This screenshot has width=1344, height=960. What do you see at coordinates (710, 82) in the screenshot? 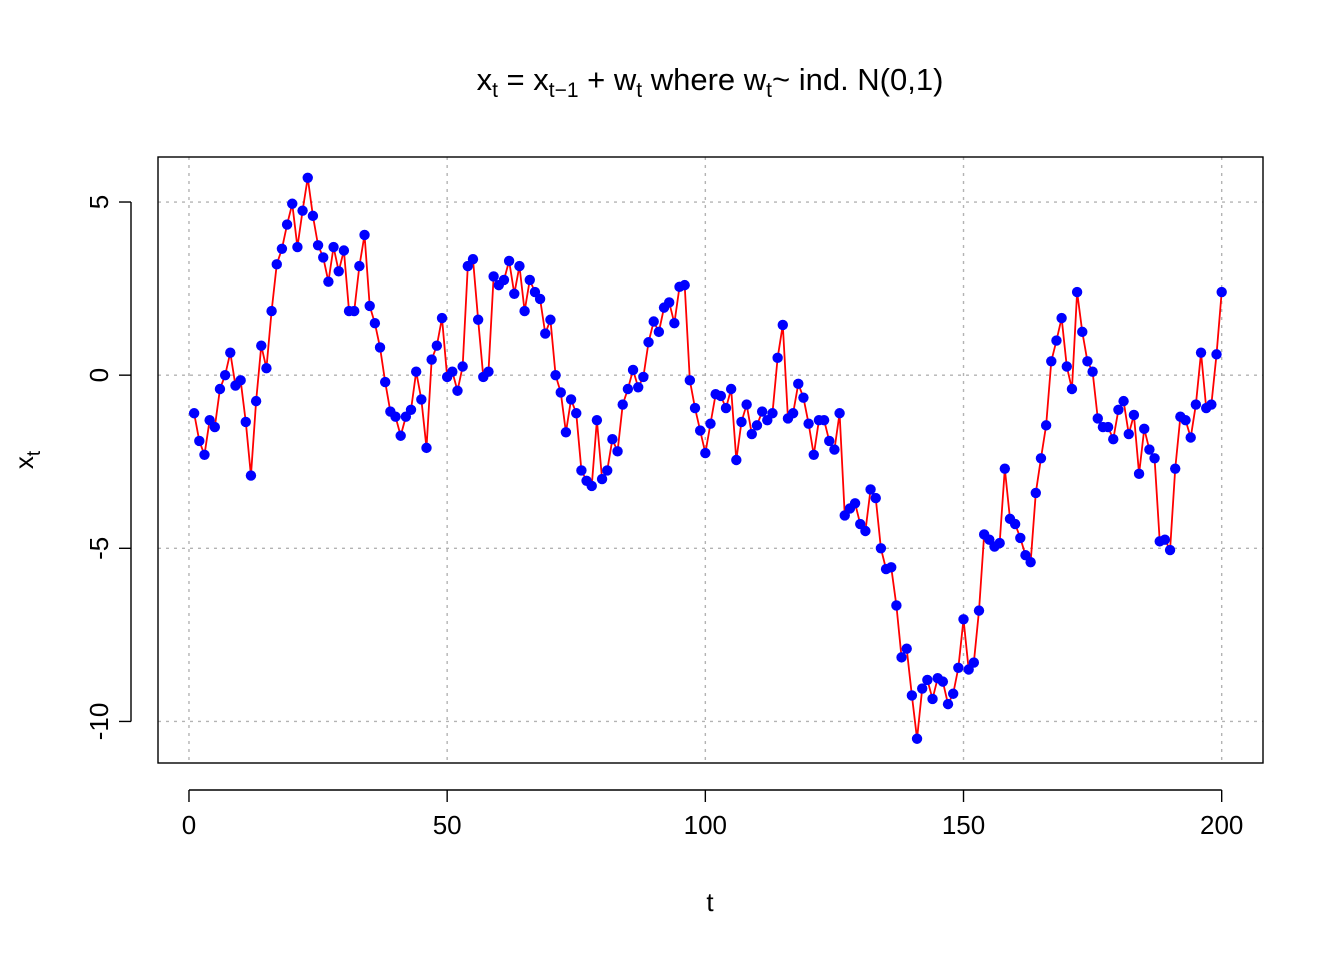
I see `chart-title: xt = xt−1 + wt where wt~ ind. N(0,1)` at bounding box center [710, 82].